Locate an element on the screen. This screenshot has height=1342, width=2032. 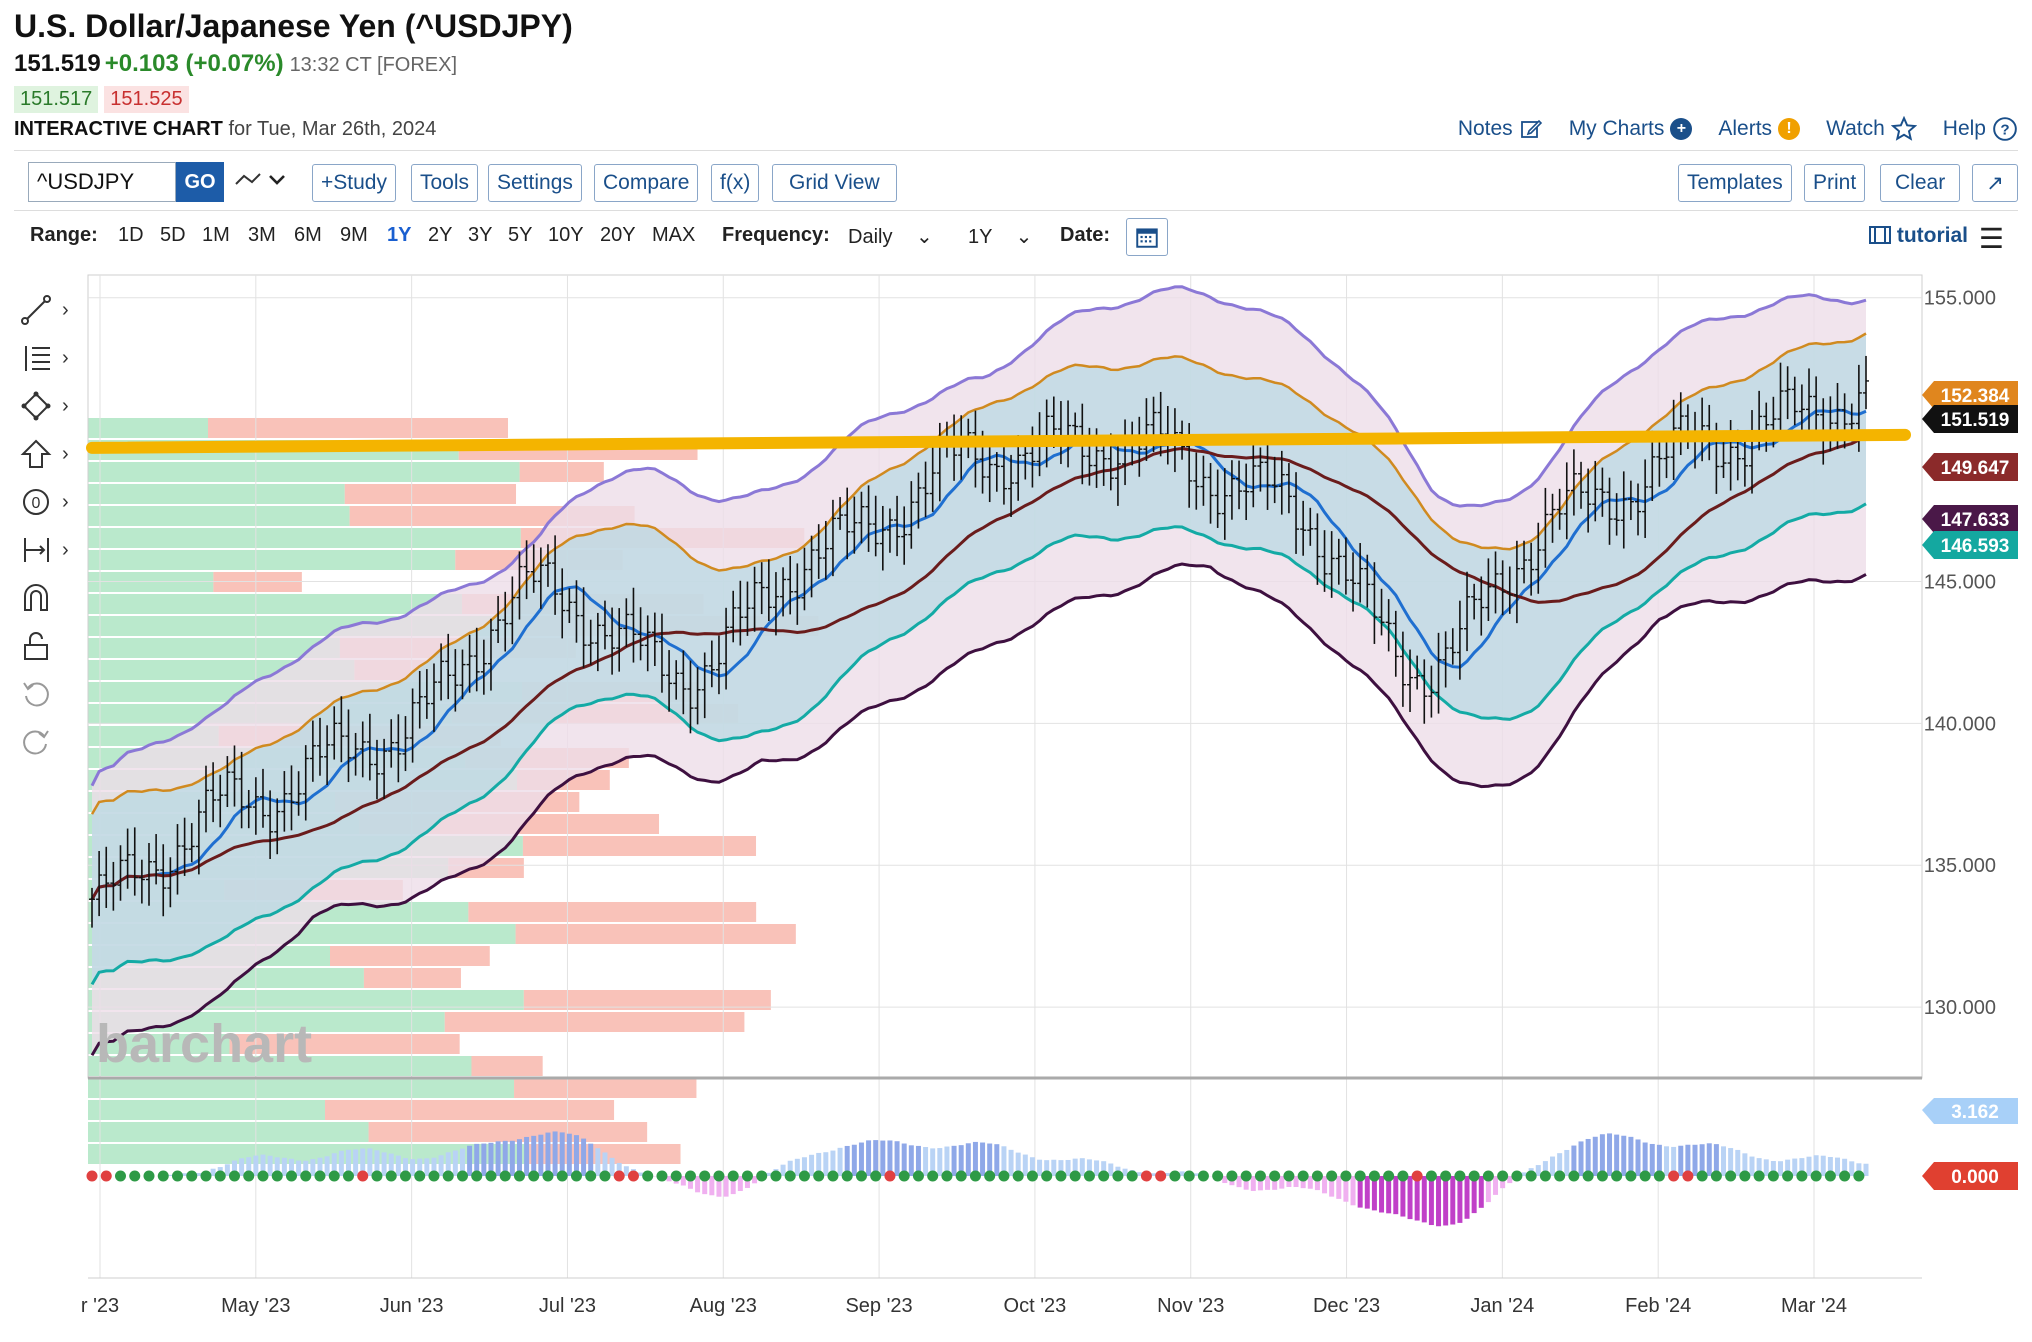
grid-view-button: Grid View is located at coordinates (834, 183).